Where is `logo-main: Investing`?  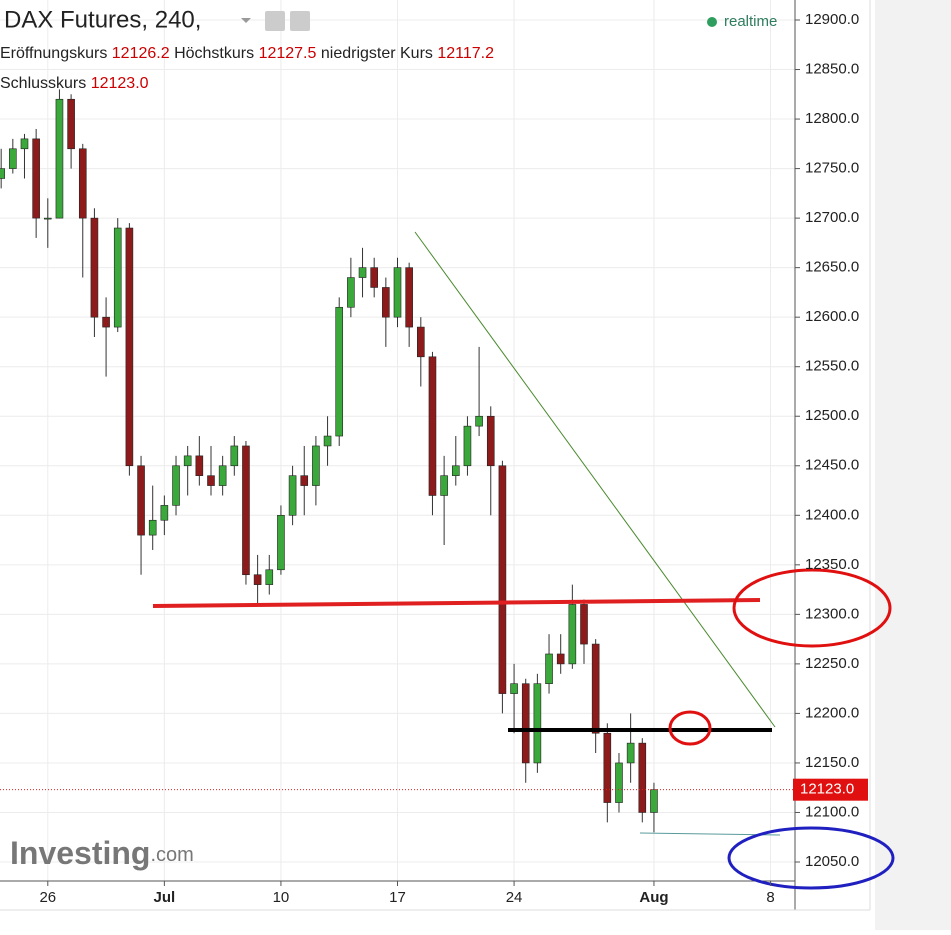 logo-main: Investing is located at coordinates (80, 853).